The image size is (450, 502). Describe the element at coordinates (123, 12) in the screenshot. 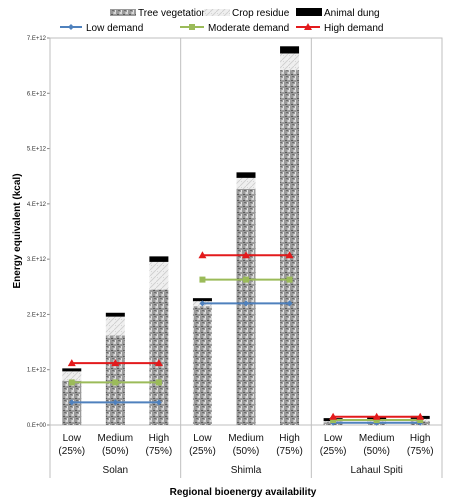

I see `legend-swatch-tree-vegetation` at that location.